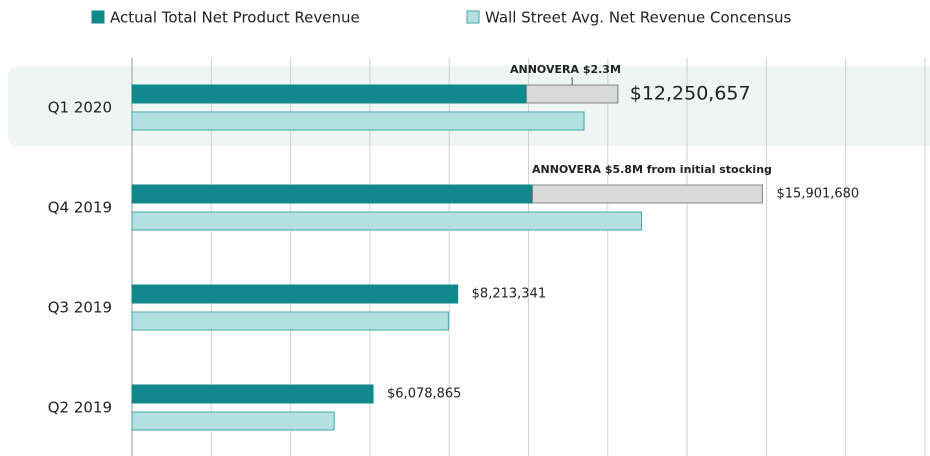 The width and height of the screenshot is (930, 456). I want to click on value-label: $6,078,865, so click(424, 394).